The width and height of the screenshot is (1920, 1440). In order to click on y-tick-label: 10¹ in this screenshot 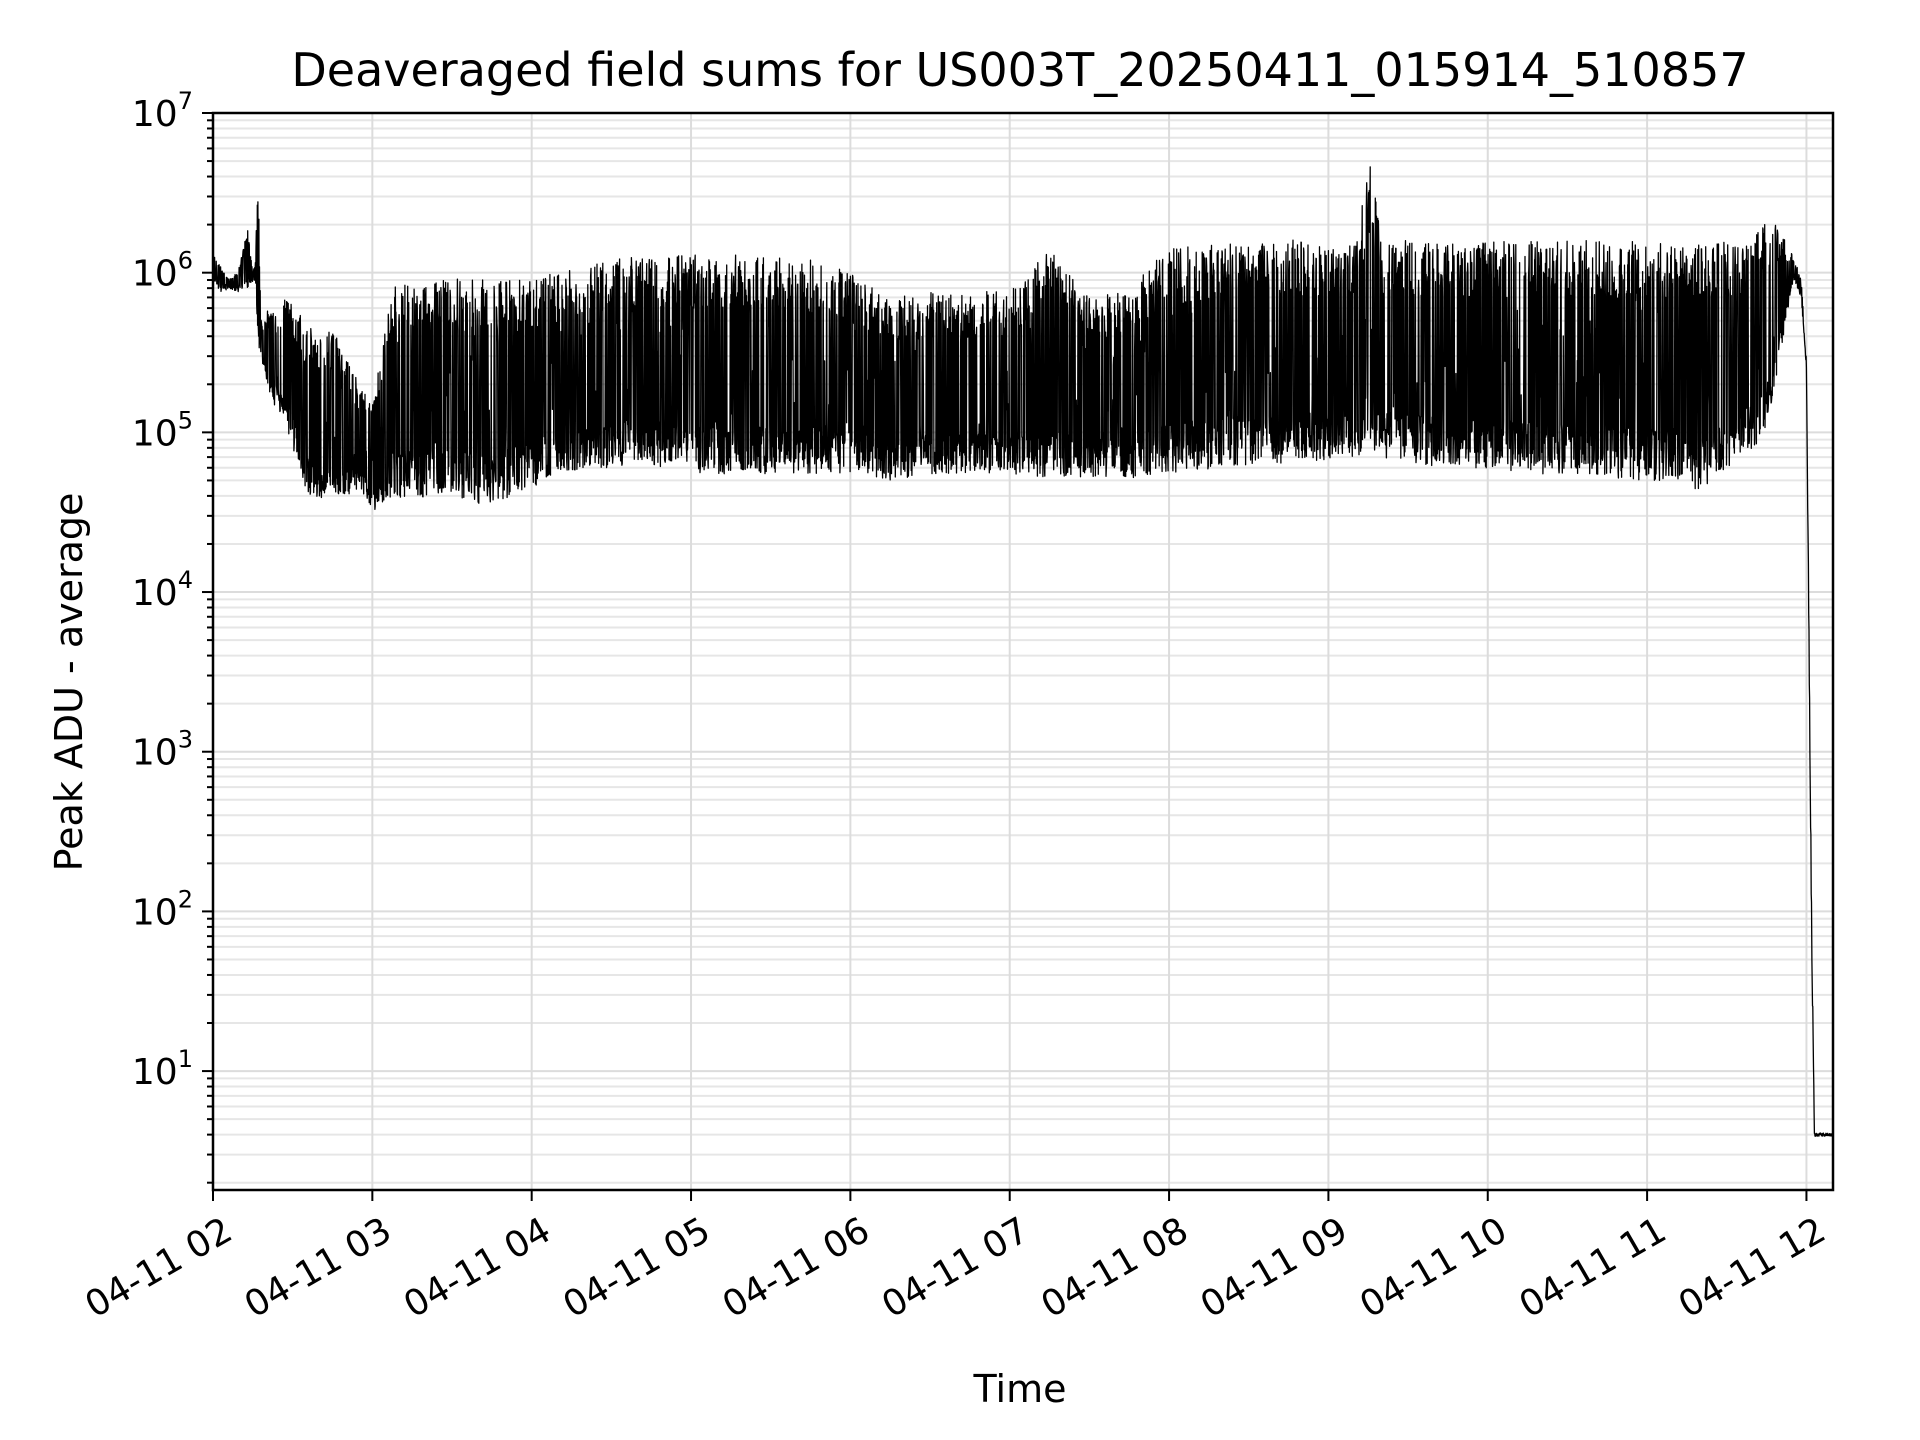, I will do `click(162, 1069)`.